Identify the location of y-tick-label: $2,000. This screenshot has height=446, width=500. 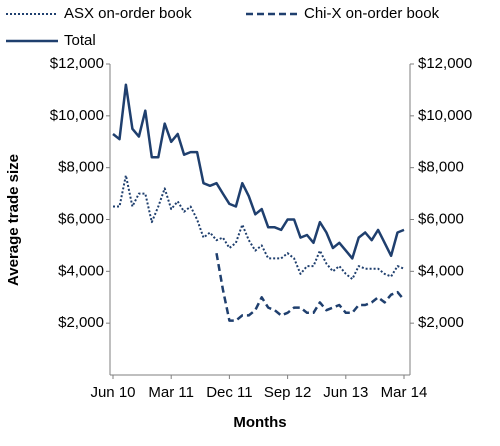
(81, 322).